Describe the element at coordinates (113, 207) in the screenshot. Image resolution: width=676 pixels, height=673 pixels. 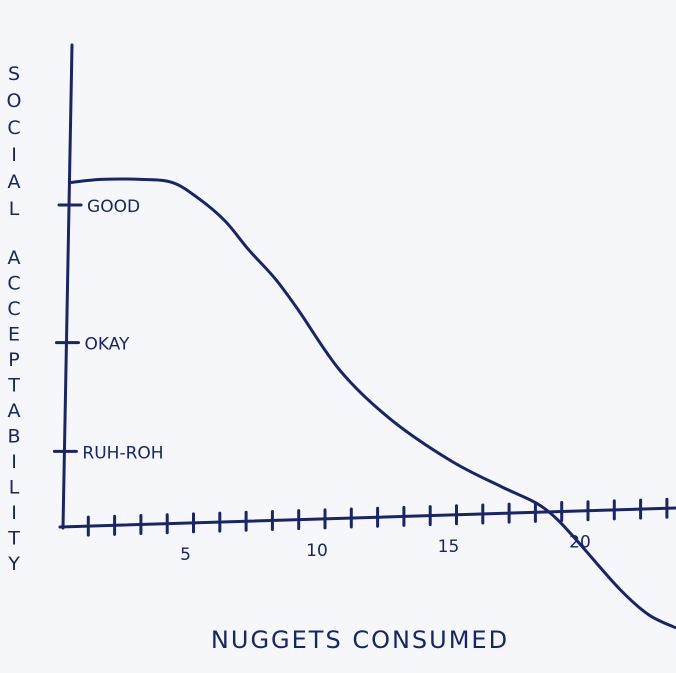
I see `y-tick-label: GOOD` at that location.